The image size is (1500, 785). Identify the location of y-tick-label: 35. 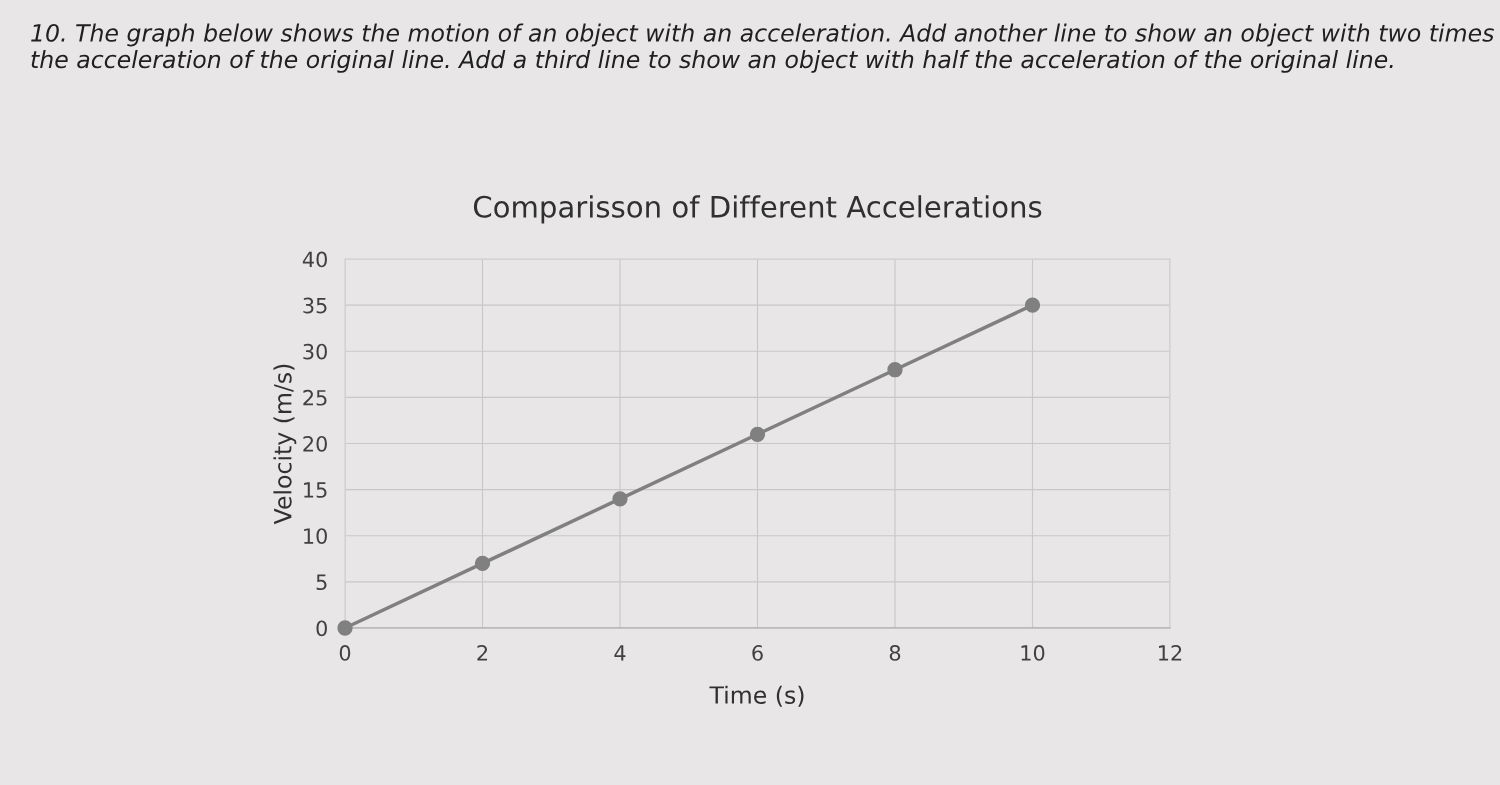
(315, 305).